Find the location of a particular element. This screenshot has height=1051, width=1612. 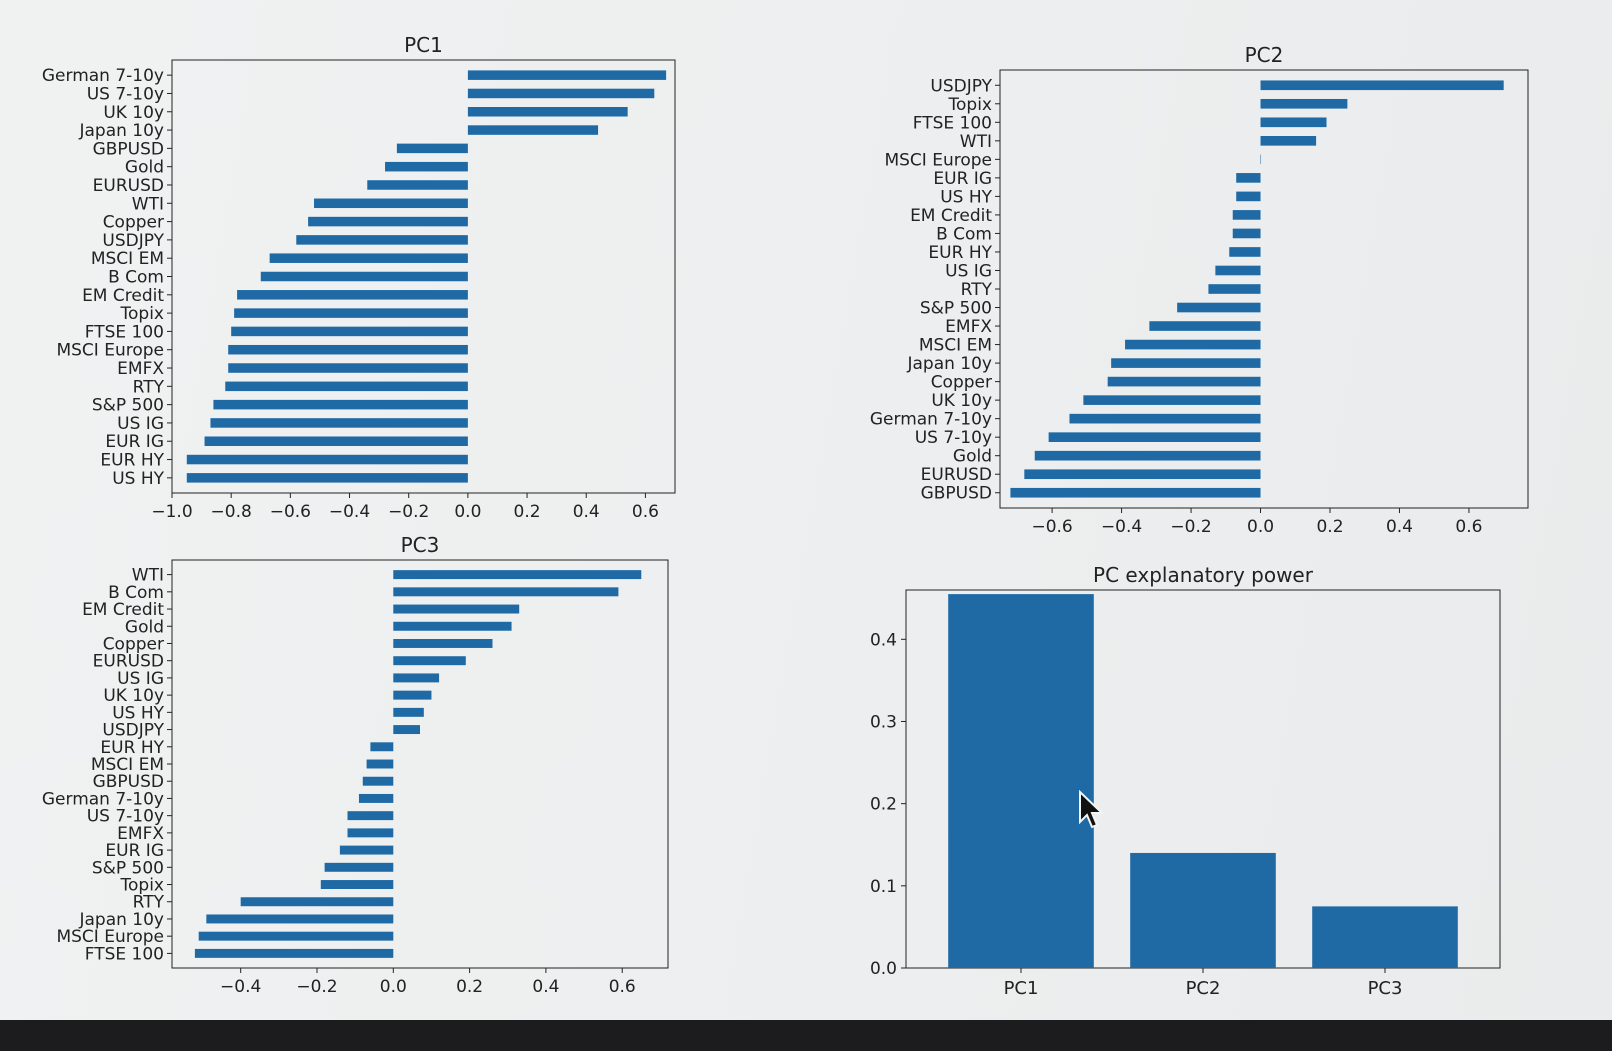

y-tick-label: US IG is located at coordinates (140, 679).